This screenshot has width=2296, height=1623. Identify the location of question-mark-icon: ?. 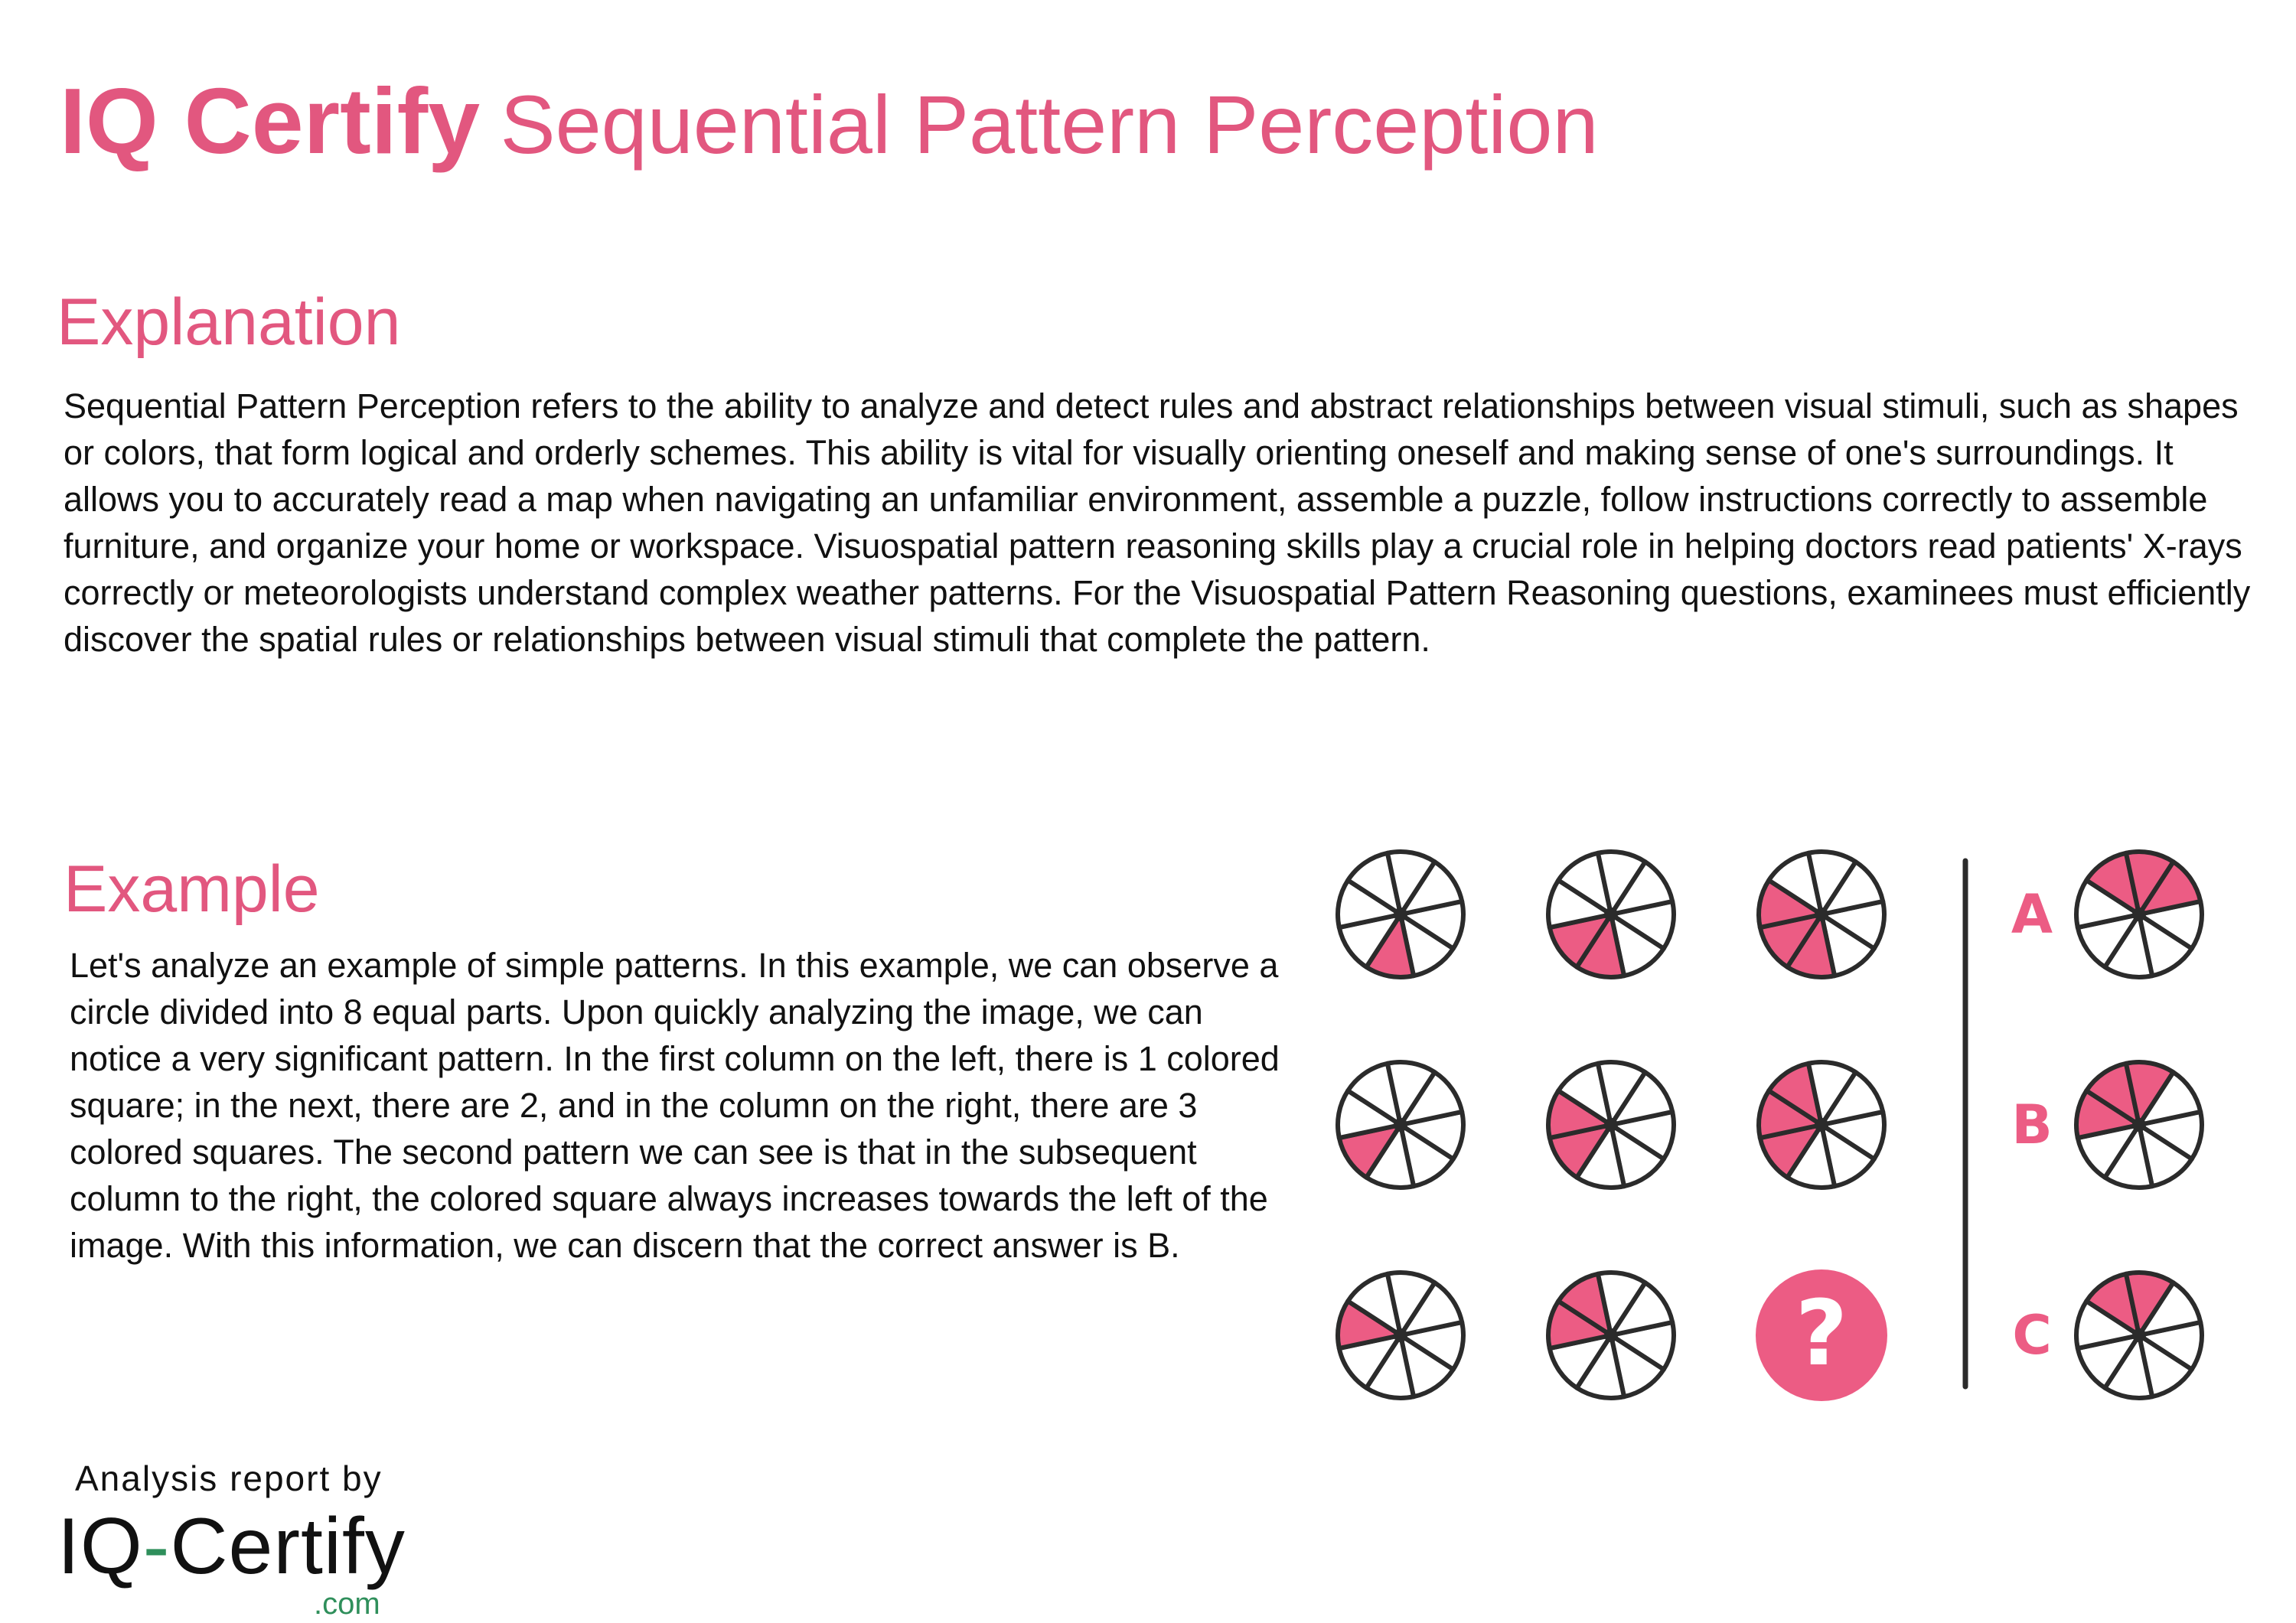
(1821, 1333).